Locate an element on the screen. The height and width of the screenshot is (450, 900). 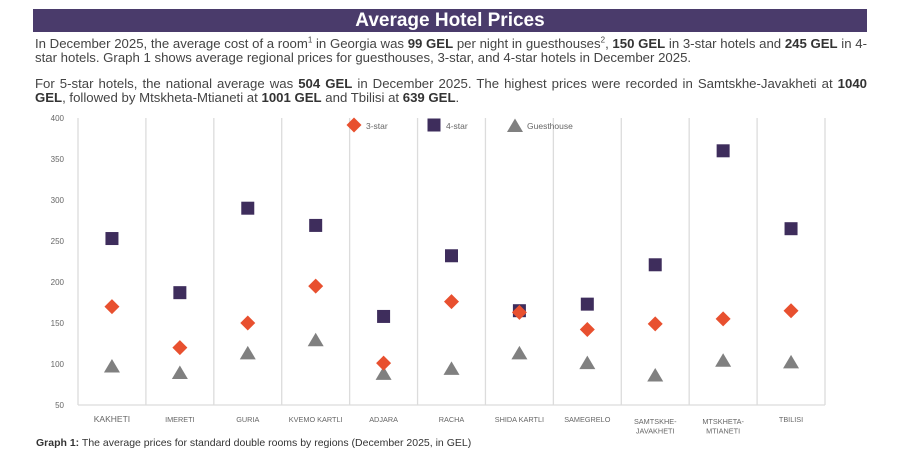
y-tick-label: 250 is located at coordinates (58, 241).